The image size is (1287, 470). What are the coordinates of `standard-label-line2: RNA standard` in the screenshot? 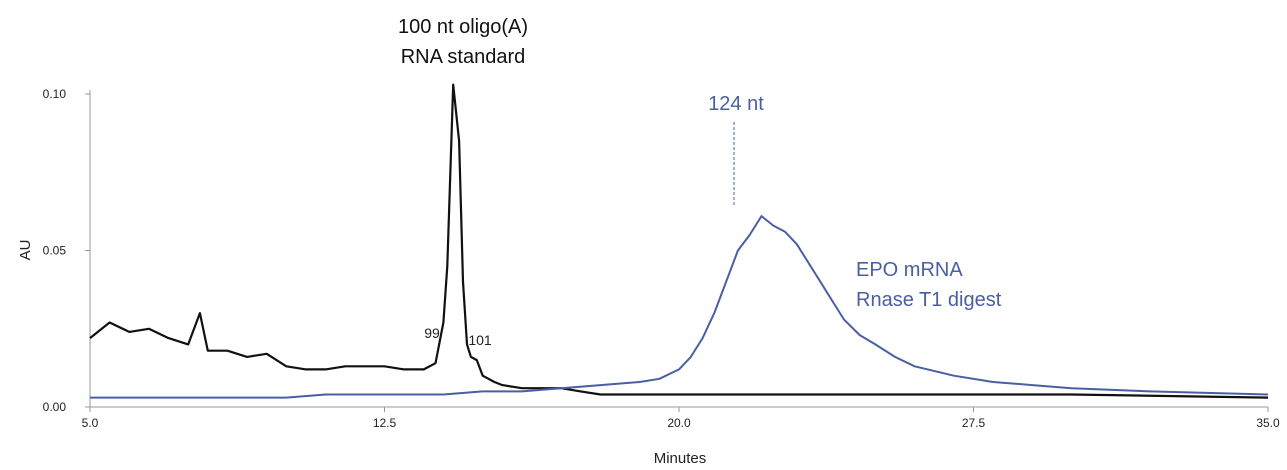 It's located at (463, 57).